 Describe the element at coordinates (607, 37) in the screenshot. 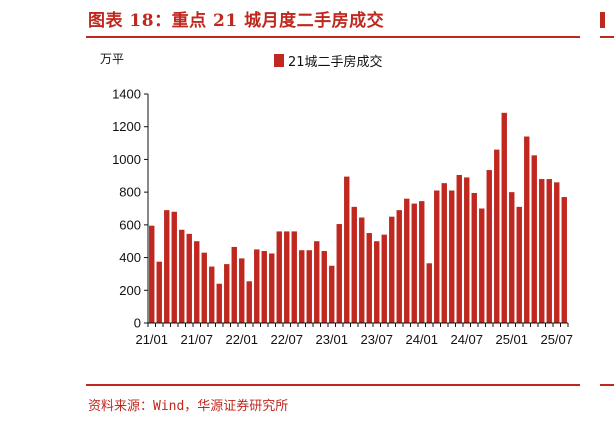

I see `adjacent-panel-divider` at that location.